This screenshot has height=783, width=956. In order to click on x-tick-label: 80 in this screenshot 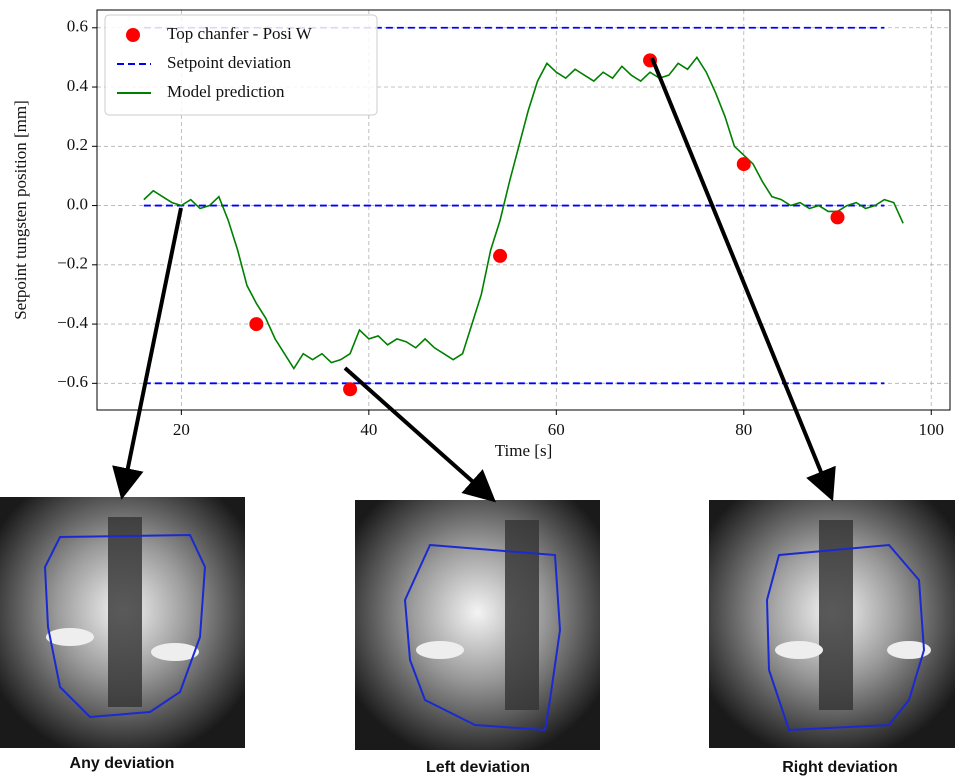, I will do `click(743, 429)`.